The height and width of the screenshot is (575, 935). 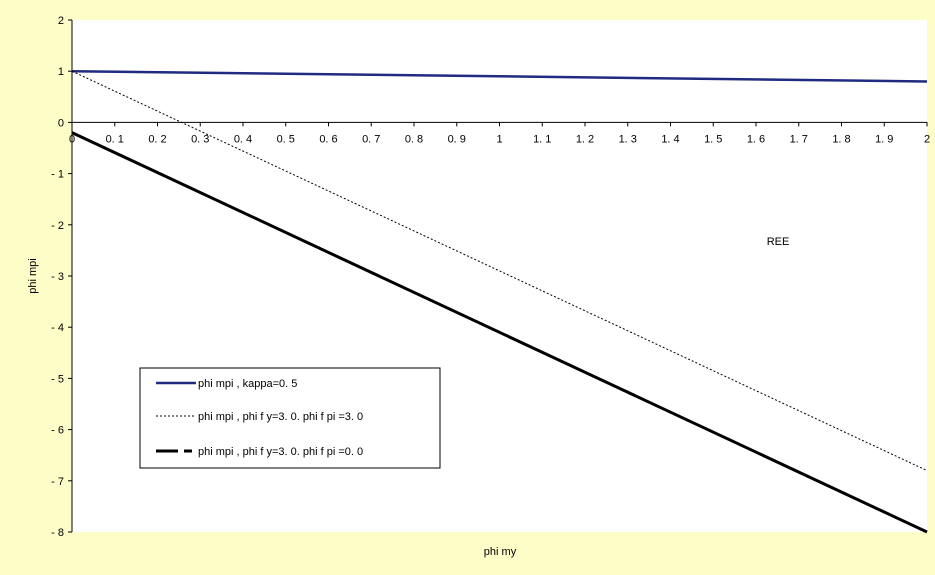 I want to click on x-tick-label: 1. 2, so click(x=585, y=139).